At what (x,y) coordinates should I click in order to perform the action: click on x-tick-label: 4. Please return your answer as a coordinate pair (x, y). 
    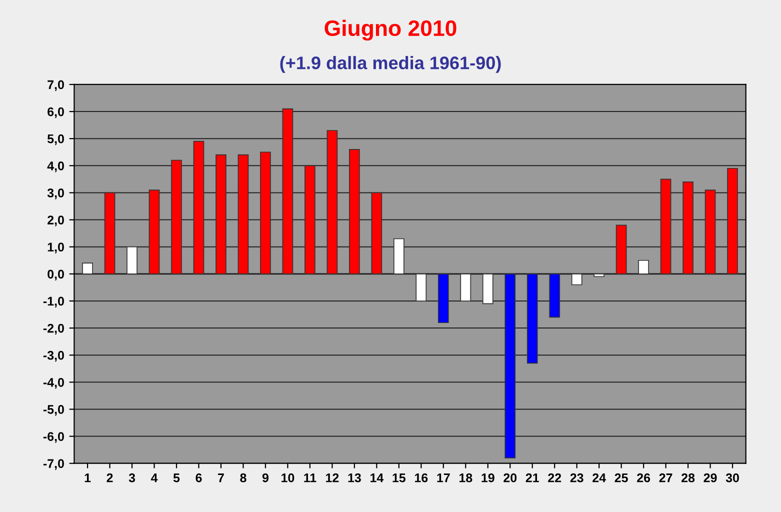
    Looking at the image, I should click on (154, 478).